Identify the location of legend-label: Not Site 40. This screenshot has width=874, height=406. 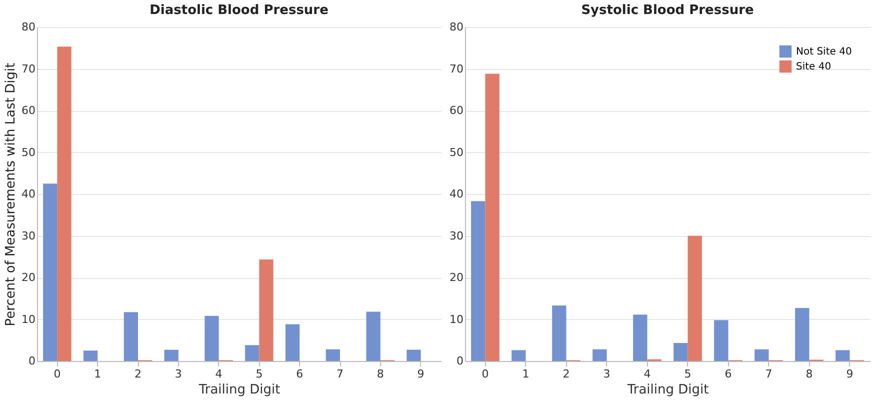
(824, 52).